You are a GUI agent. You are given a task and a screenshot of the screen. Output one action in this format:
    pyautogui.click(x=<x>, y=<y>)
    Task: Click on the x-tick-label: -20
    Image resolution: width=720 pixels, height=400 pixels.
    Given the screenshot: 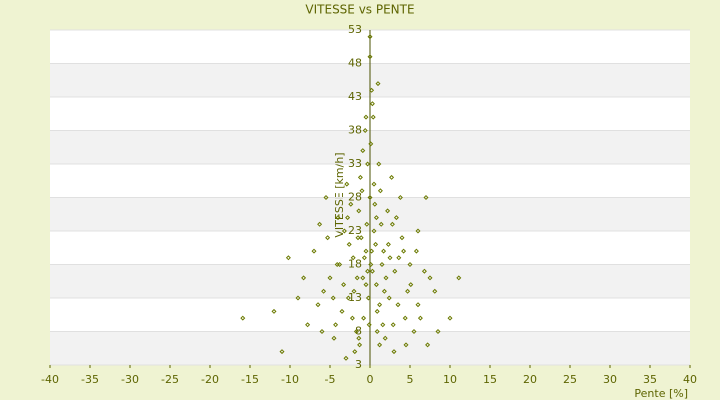 What is the action you would take?
    pyautogui.click(x=210, y=379)
    